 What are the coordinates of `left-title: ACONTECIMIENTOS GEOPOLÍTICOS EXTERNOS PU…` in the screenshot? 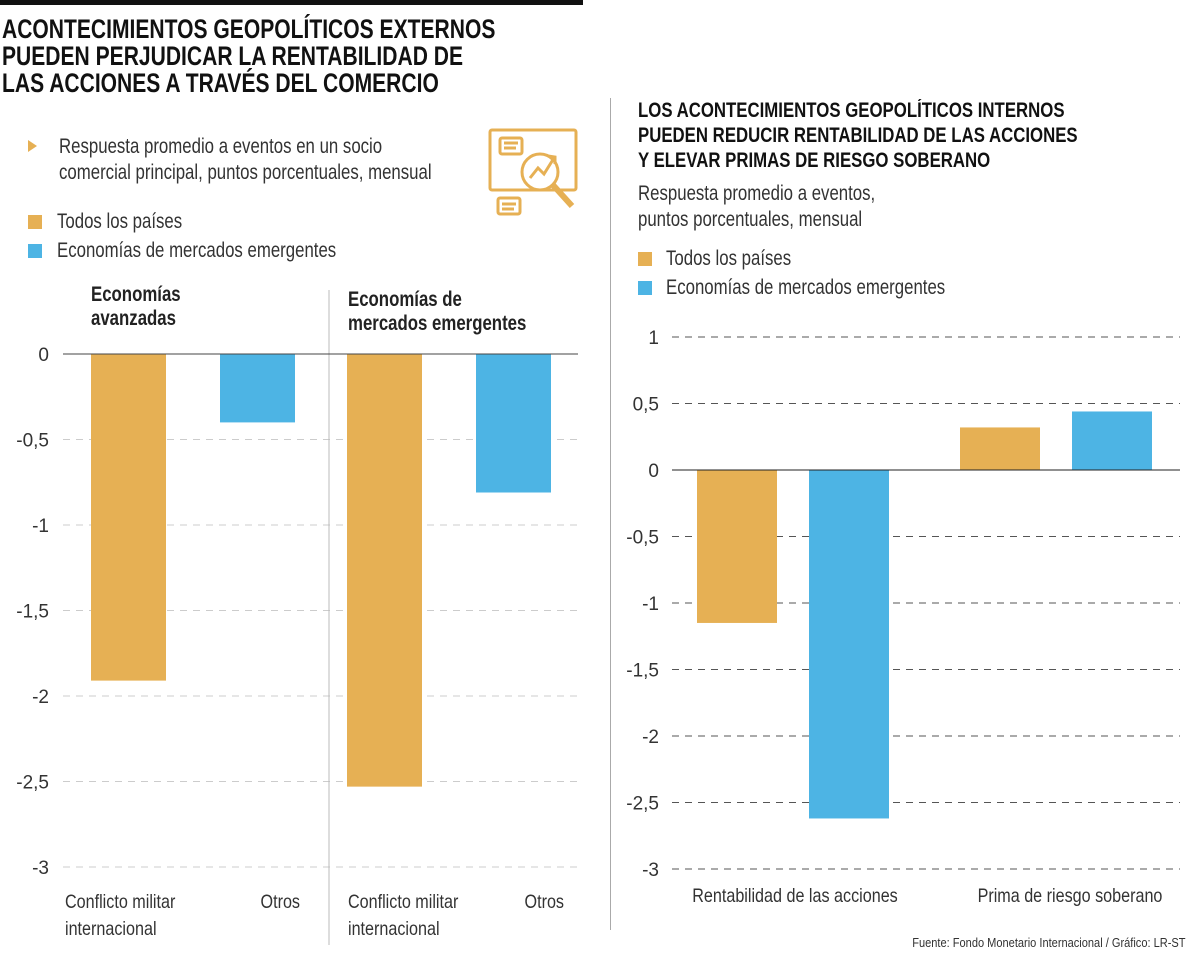 It's located at (249, 56).